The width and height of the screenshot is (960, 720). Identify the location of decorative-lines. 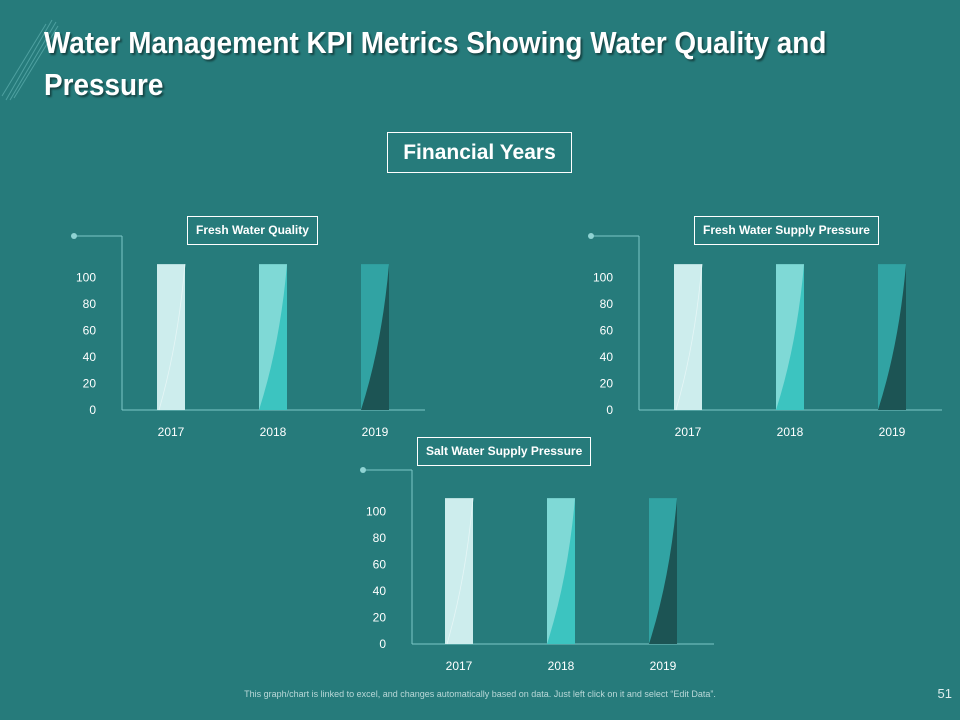
(30, 60).